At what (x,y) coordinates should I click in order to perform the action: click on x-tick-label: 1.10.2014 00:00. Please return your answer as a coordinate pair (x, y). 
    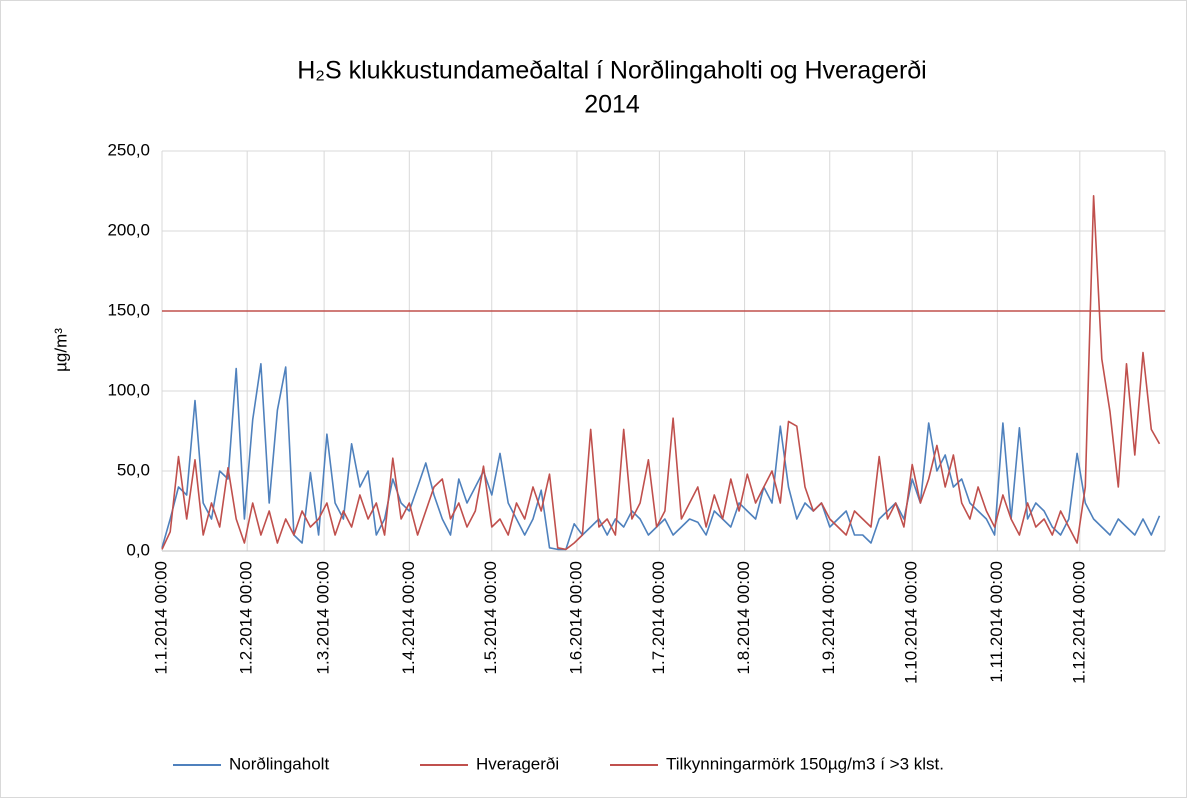
    Looking at the image, I should click on (911, 622).